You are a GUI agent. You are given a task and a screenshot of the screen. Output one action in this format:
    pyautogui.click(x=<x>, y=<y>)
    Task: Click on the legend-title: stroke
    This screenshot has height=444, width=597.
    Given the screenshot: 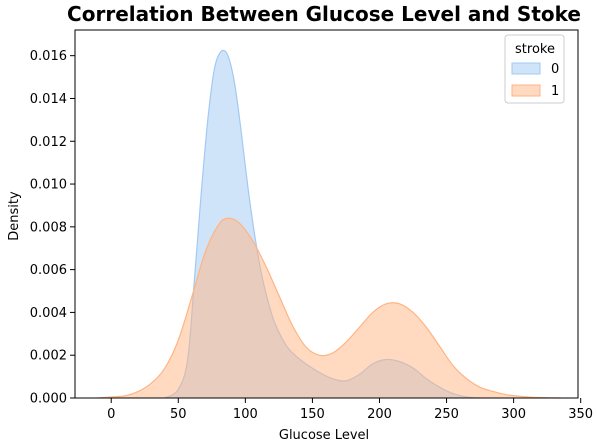 What is the action you would take?
    pyautogui.click(x=535, y=49)
    